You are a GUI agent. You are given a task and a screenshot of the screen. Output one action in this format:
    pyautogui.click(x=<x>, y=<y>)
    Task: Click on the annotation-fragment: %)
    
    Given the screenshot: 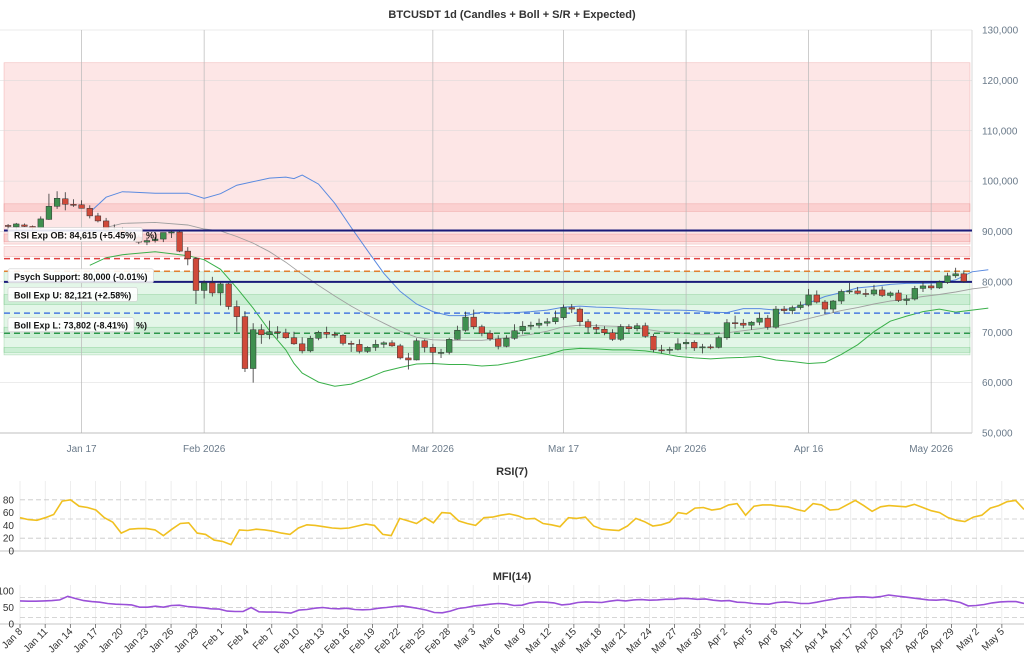 What is the action you would take?
    pyautogui.click(x=141, y=326)
    